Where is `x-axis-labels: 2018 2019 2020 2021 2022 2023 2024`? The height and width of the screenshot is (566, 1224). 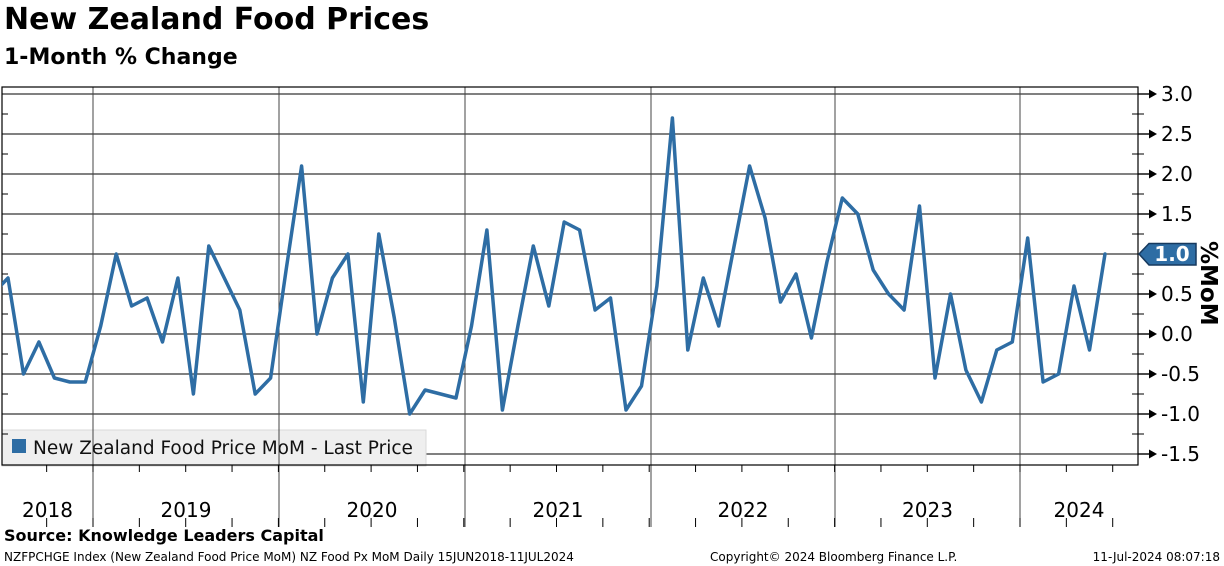
x-axis-labels: 2018 2019 2020 2021 2022 2023 2024 is located at coordinates (563, 510).